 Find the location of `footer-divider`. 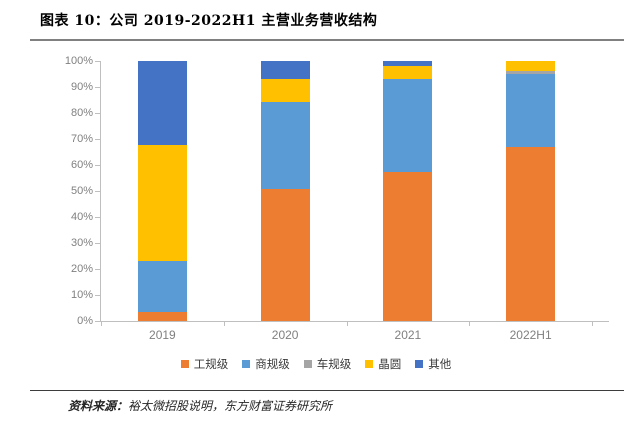

footer-divider is located at coordinates (327, 390).